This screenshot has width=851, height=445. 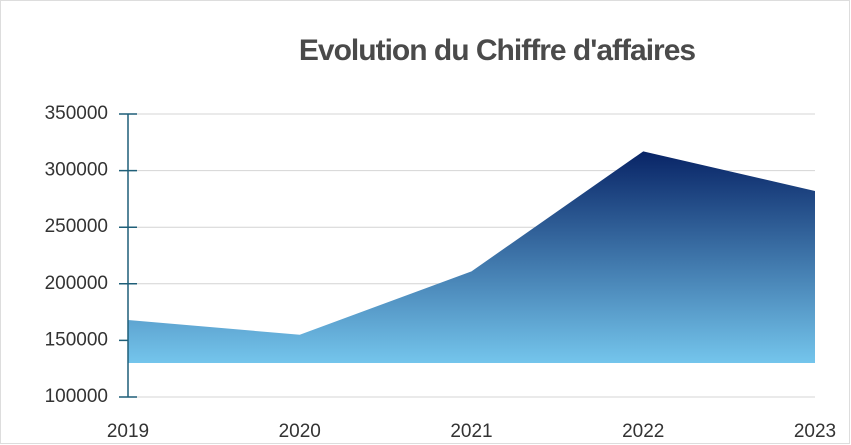 I want to click on y-tick-label: 200000, so click(x=76, y=283).